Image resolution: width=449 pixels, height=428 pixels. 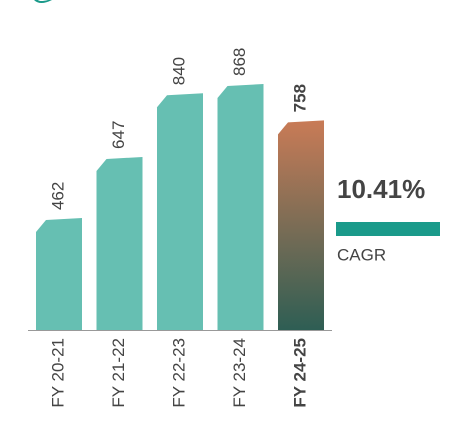 I want to click on value-label: 868, so click(x=239, y=62).